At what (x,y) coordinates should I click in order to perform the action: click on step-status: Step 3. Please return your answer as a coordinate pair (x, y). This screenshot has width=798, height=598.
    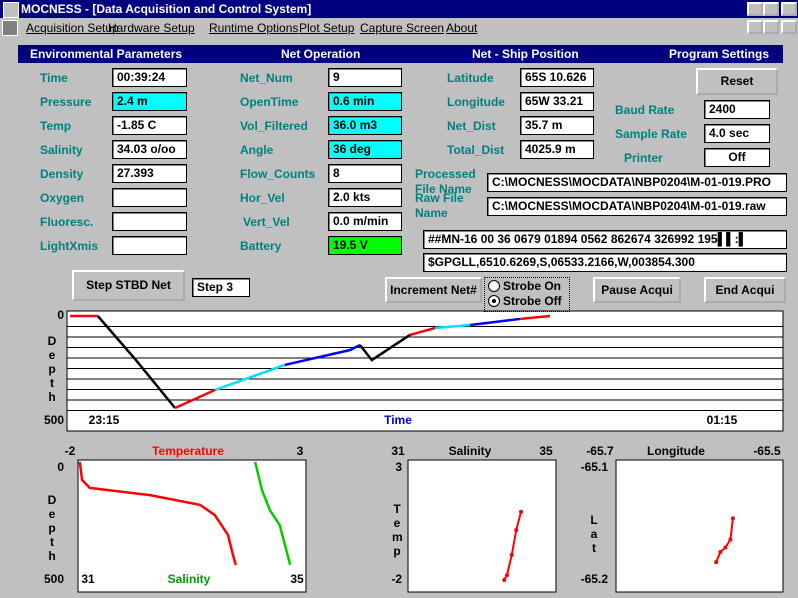
    Looking at the image, I should click on (221, 287).